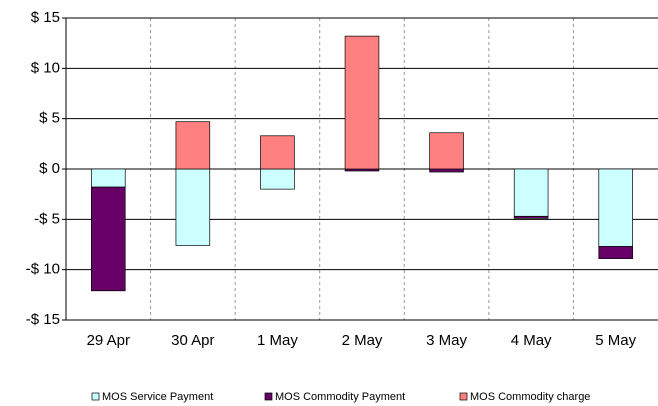  Describe the element at coordinates (446, 340) in the screenshot. I see `x-tick-label: 3 May` at that location.